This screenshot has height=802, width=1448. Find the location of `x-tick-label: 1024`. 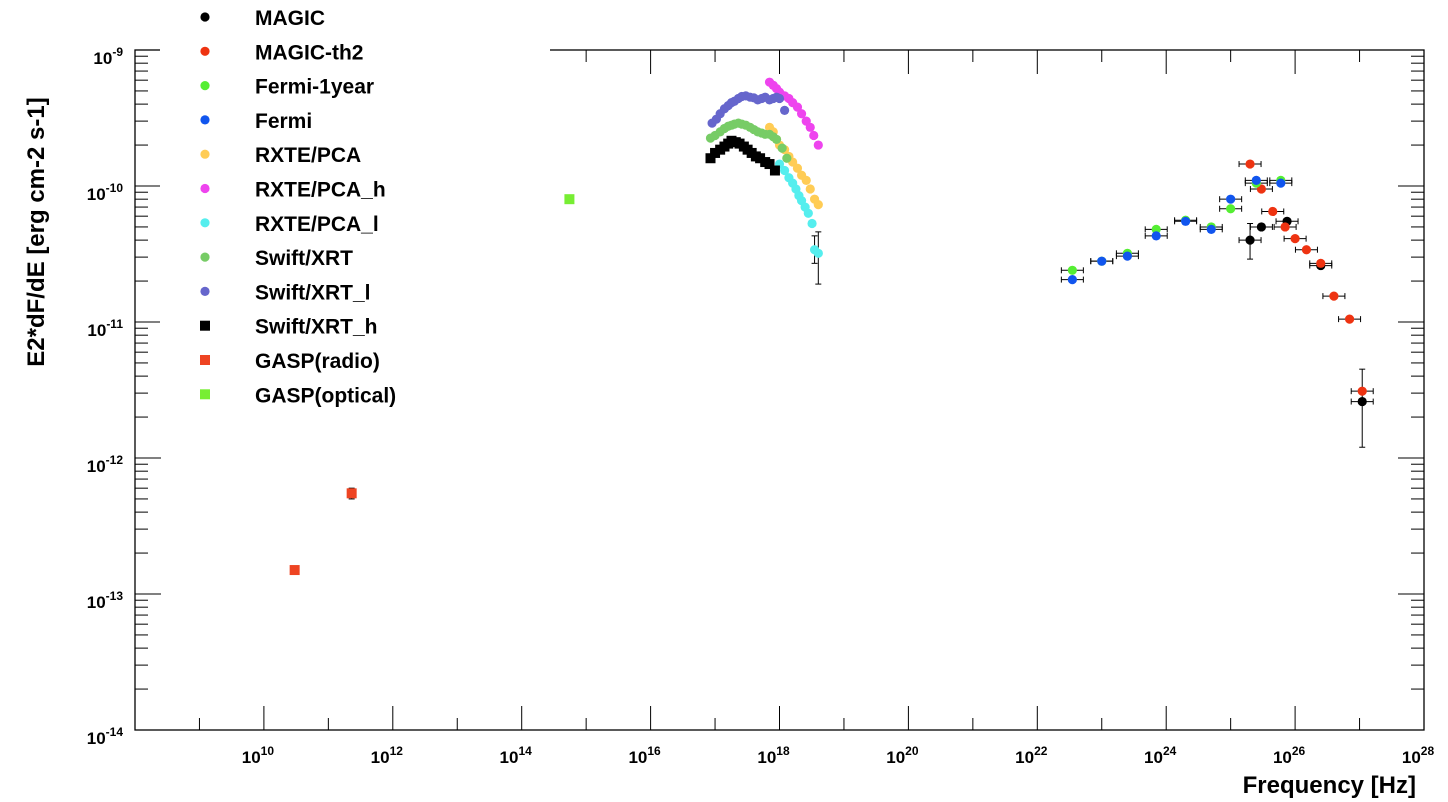

x-tick-label: 1024 is located at coordinates (1160, 755).